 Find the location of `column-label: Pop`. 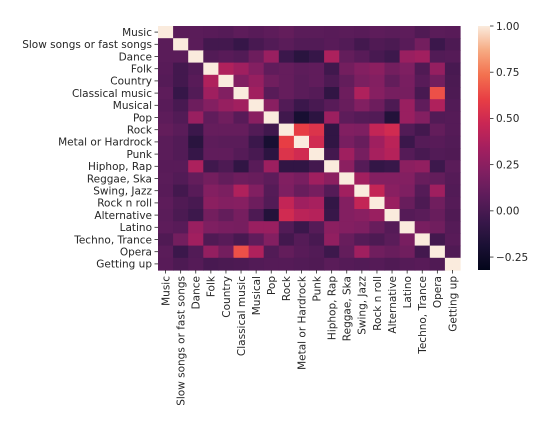

column-label: Pop is located at coordinates (272, 285).